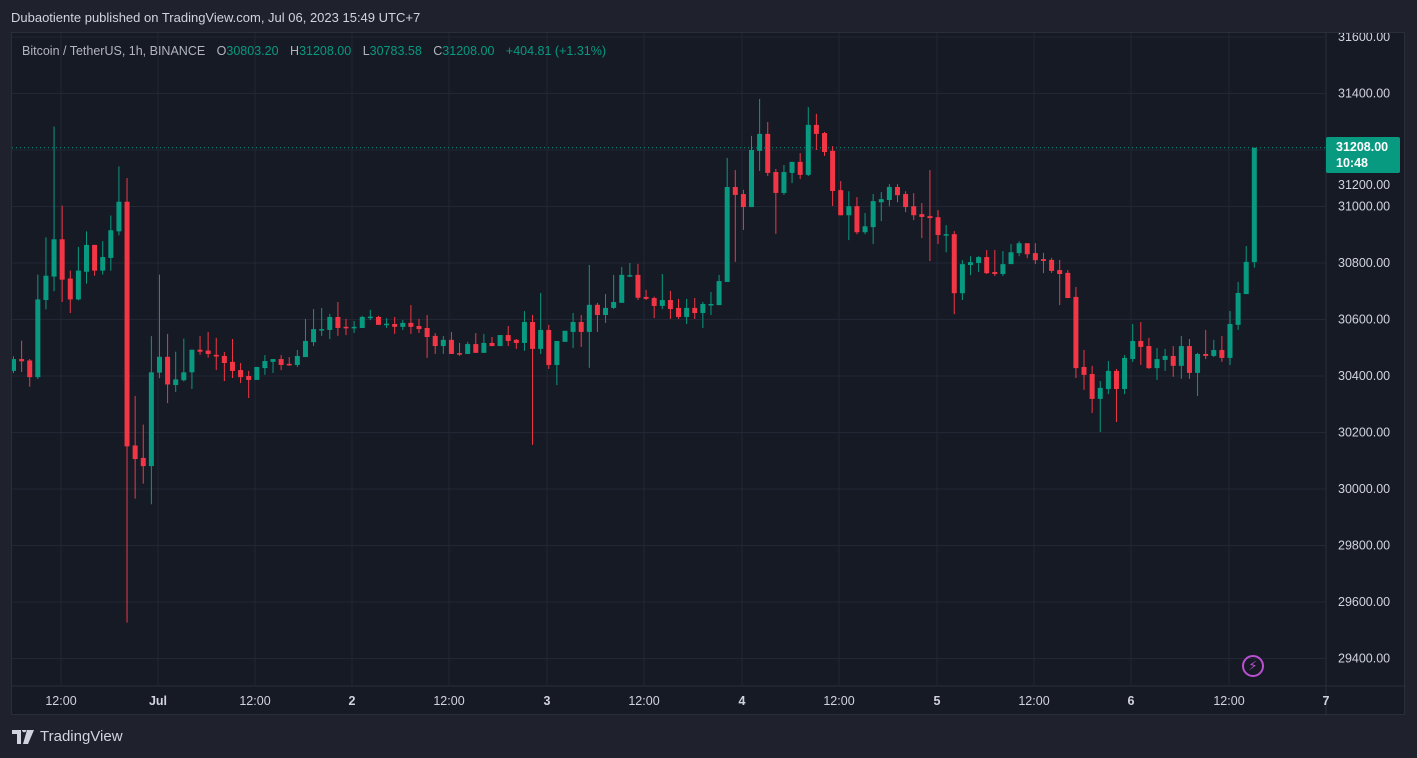 This screenshot has width=1417, height=758. I want to click on time-tick-label: Jul, so click(158, 701).